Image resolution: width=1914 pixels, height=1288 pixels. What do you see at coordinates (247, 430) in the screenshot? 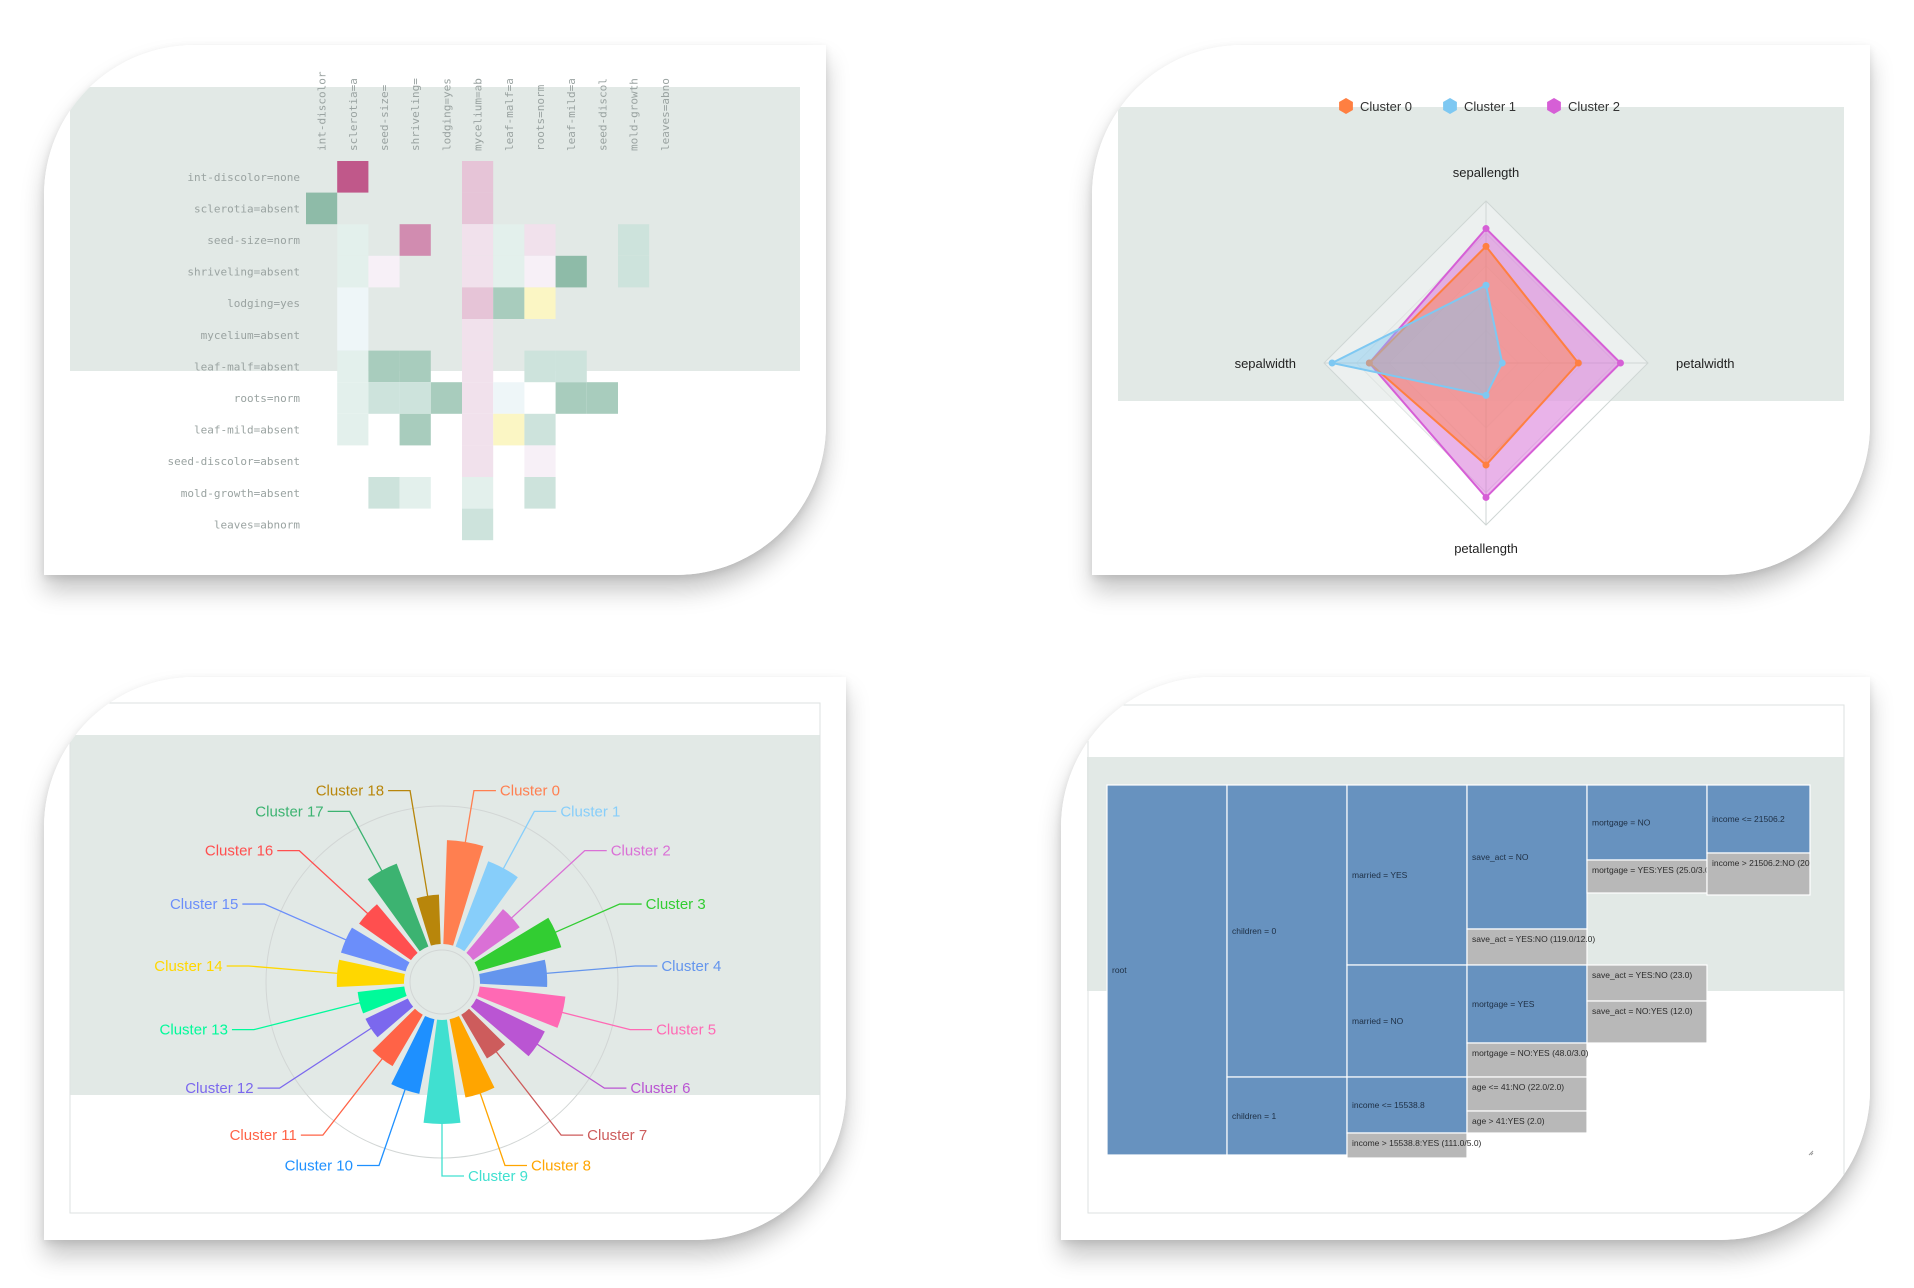
I see `row-label: leaf-mild=absent` at bounding box center [247, 430].